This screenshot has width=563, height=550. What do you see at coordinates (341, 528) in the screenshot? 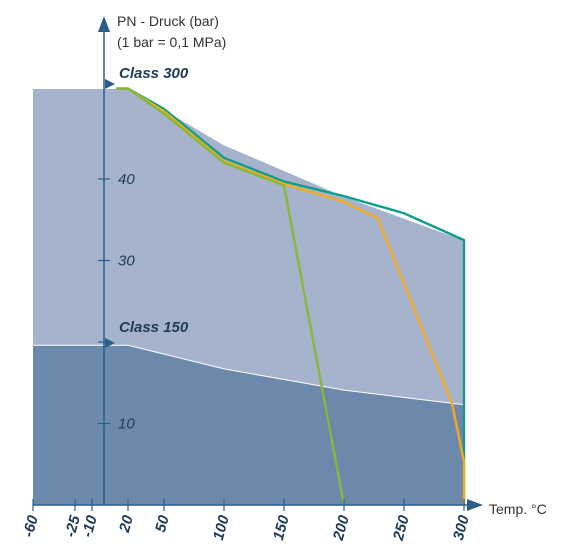
I see `x-tick-label: 200` at bounding box center [341, 528].